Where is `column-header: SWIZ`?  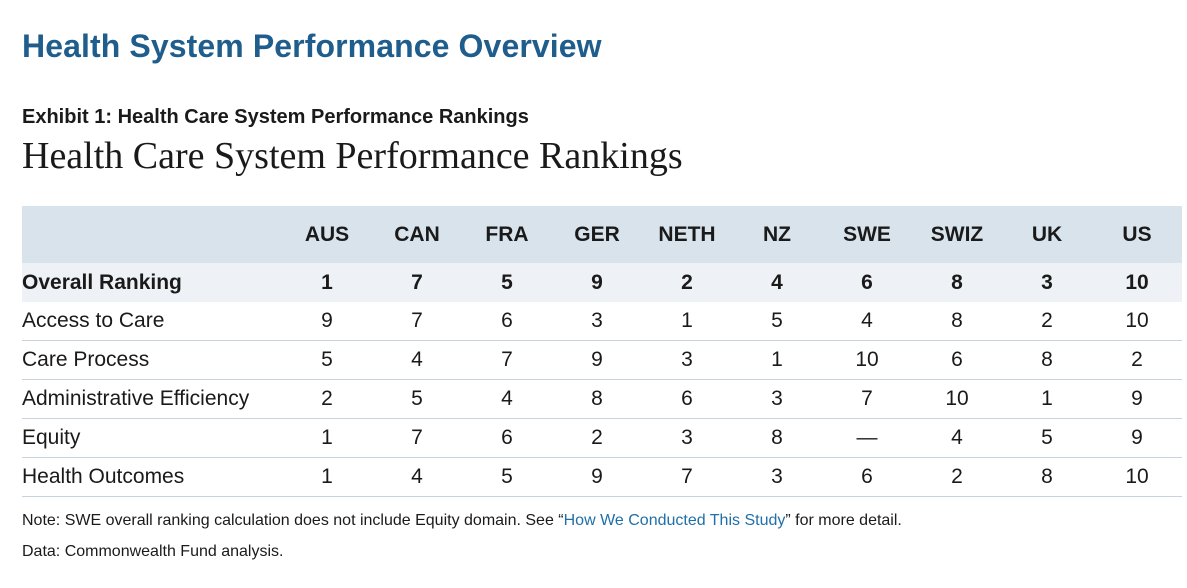
column-header: SWIZ is located at coordinates (957, 234).